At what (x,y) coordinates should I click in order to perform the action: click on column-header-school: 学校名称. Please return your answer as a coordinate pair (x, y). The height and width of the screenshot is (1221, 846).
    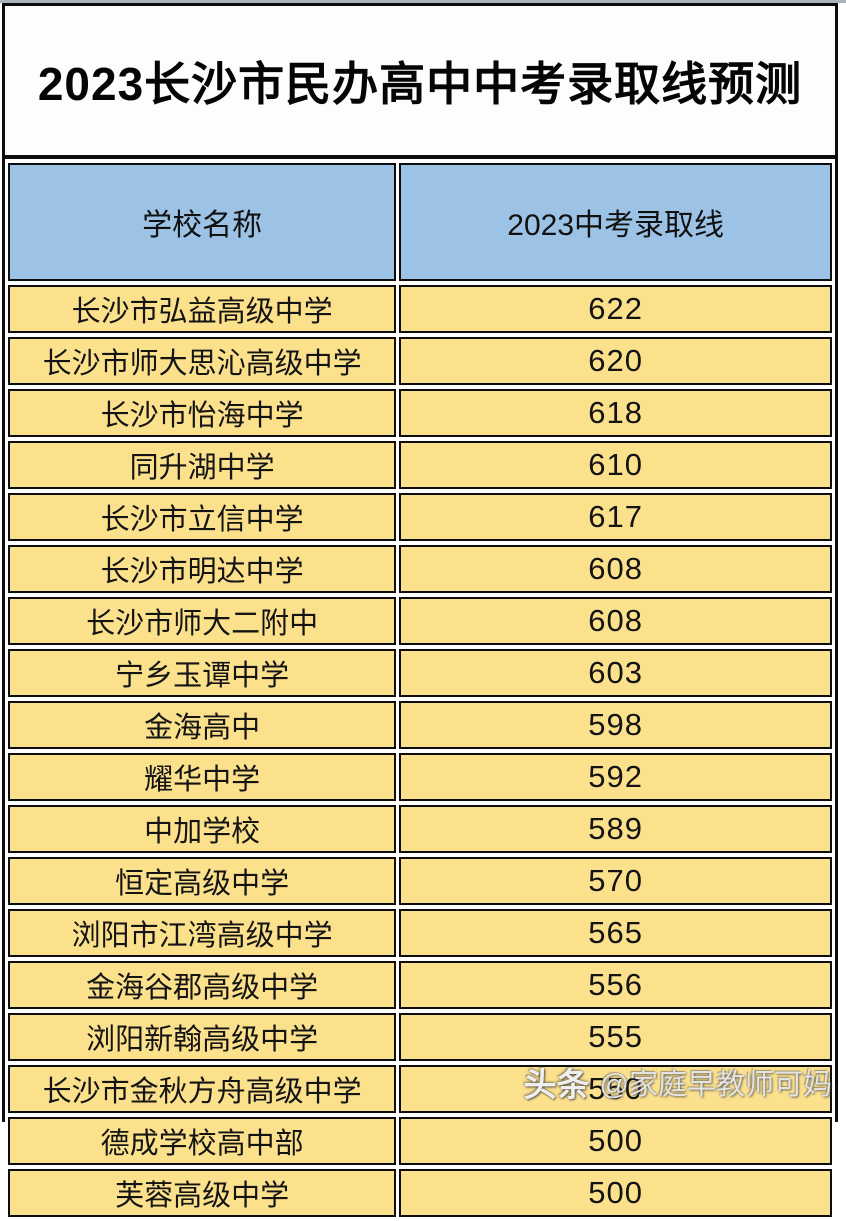
    Looking at the image, I should click on (202, 222).